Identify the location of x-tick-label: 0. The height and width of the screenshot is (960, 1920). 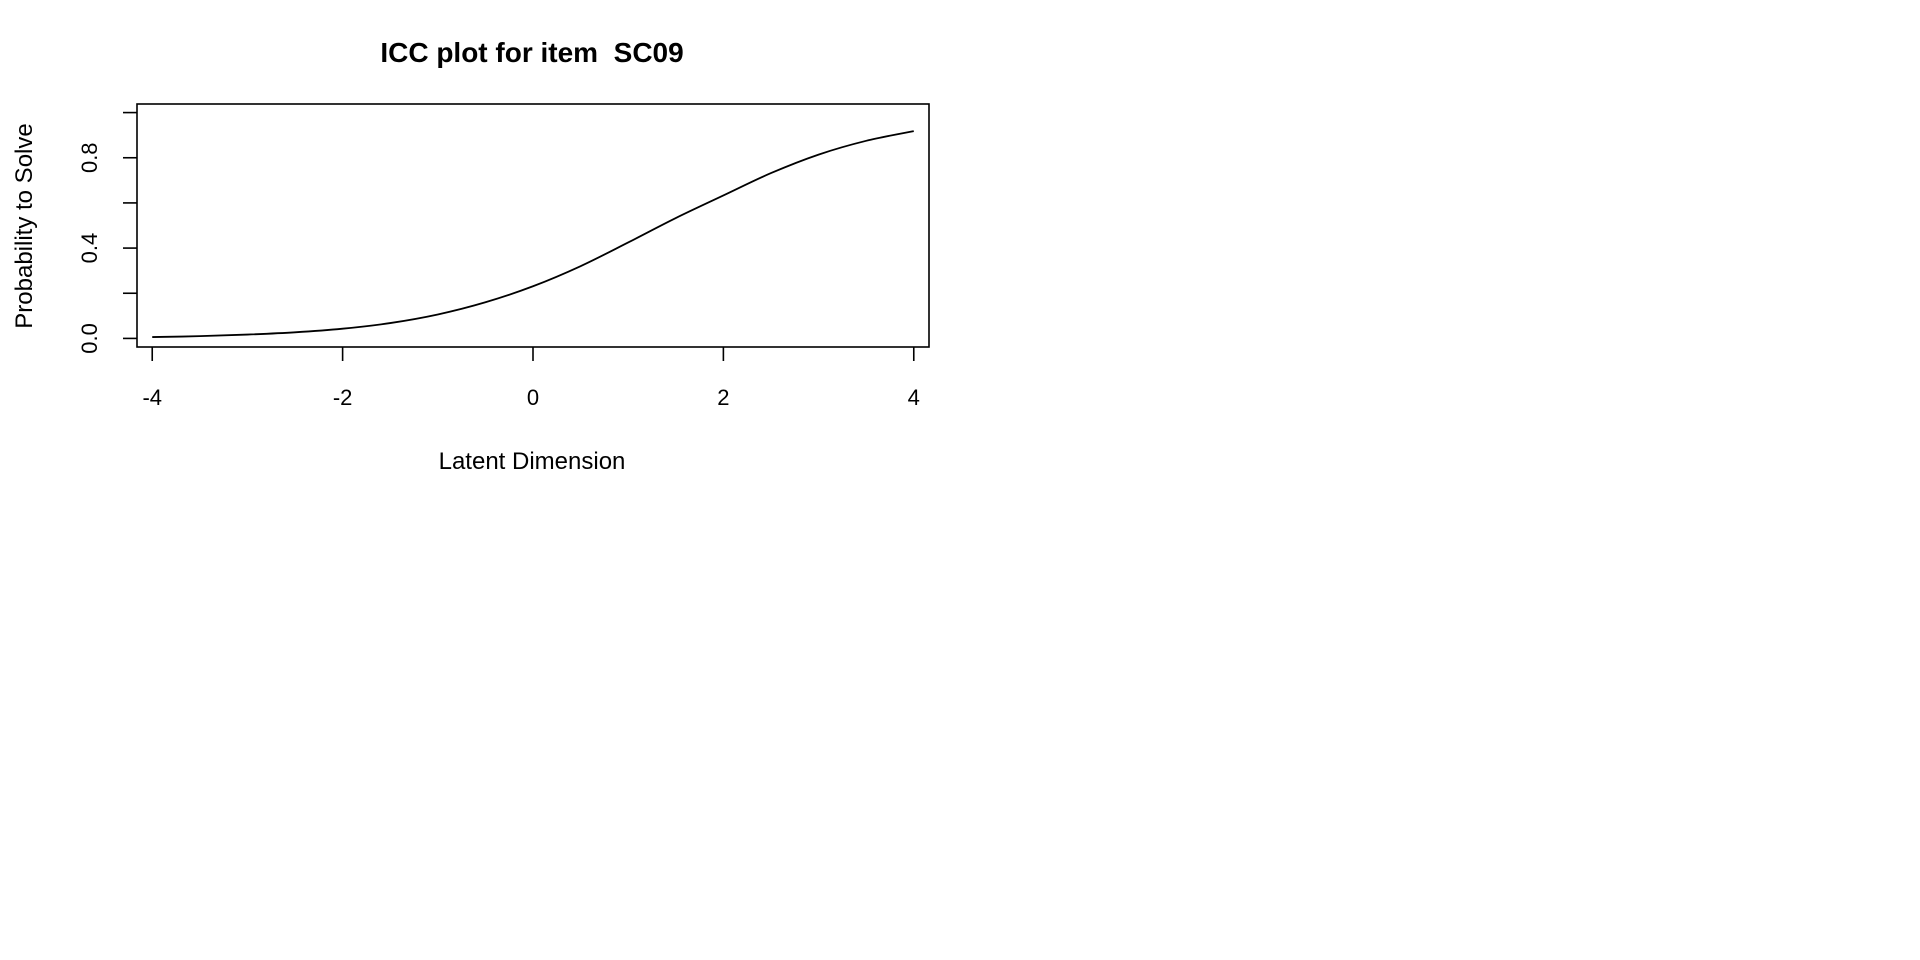
(533, 397).